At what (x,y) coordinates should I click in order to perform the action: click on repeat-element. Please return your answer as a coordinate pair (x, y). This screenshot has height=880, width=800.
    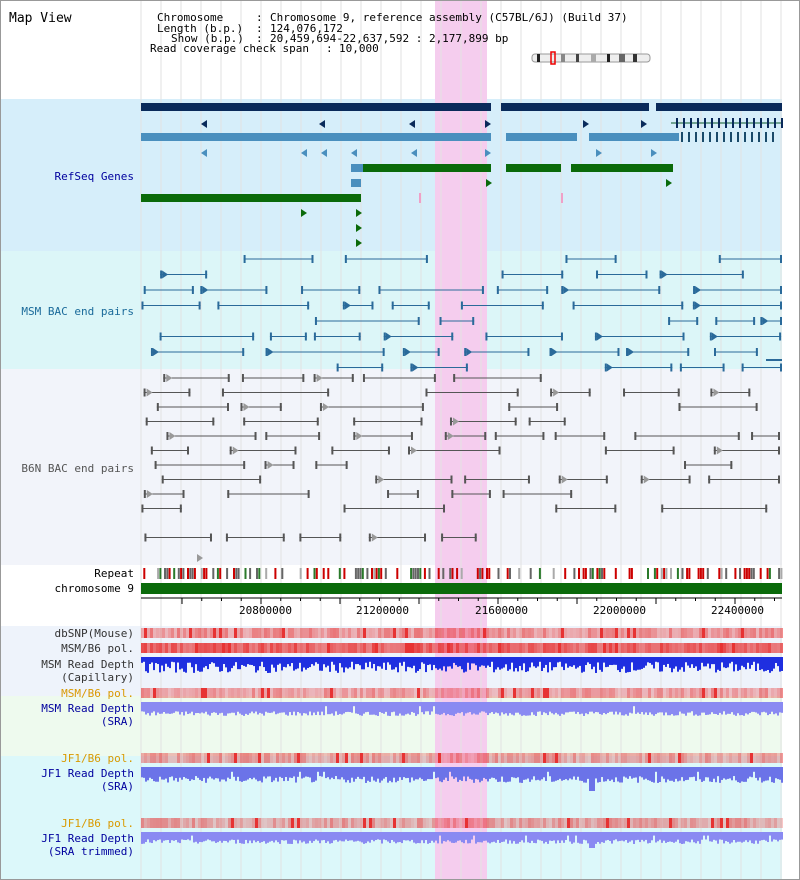
    Looking at the image, I should click on (167, 573).